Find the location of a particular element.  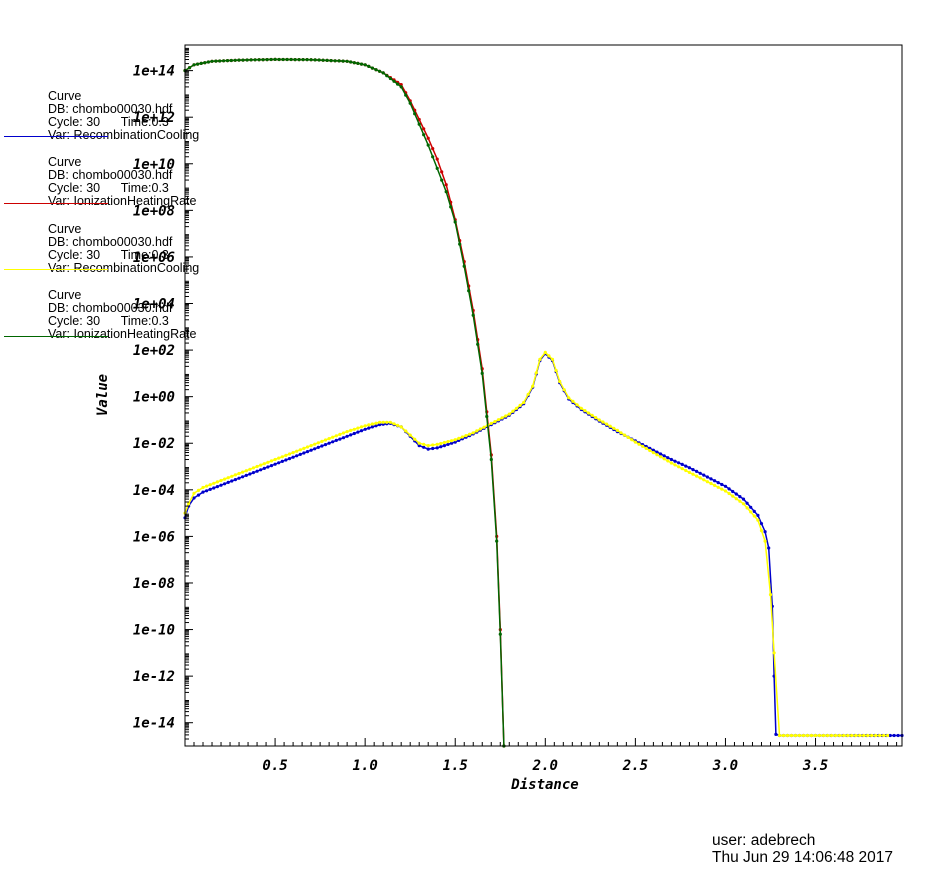

legend-4-line-3: Cycle: 30 Time:0.3 is located at coordinates (108, 321).